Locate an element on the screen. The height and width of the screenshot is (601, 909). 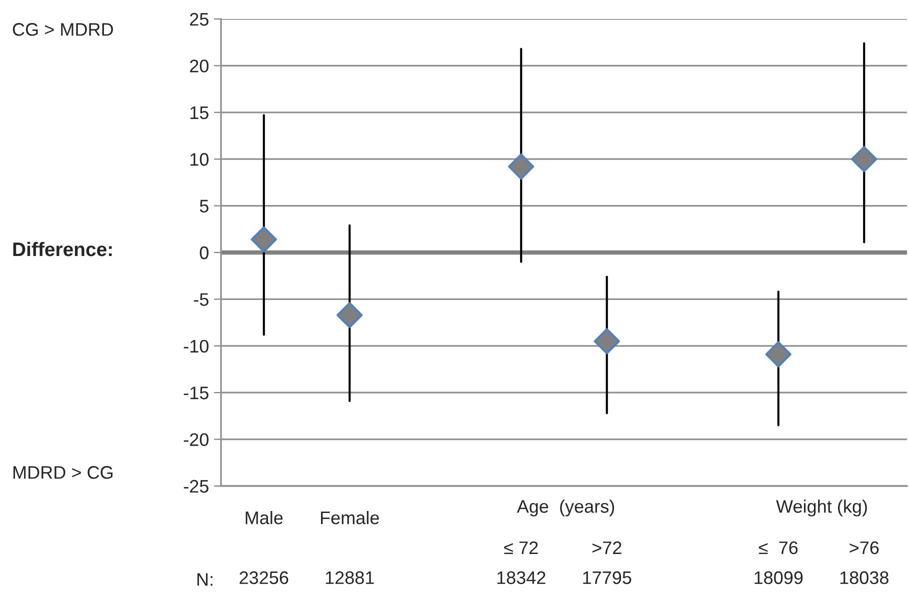
y-tick-label: -5 is located at coordinates (201, 299).